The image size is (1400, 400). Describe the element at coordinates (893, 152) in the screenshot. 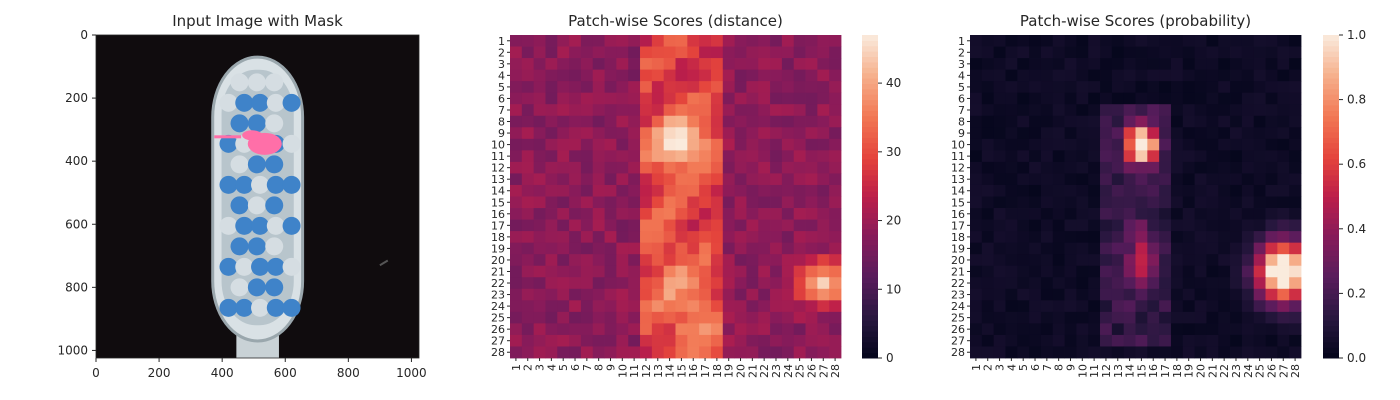

I see `colorbar-tick-label: 30` at that location.